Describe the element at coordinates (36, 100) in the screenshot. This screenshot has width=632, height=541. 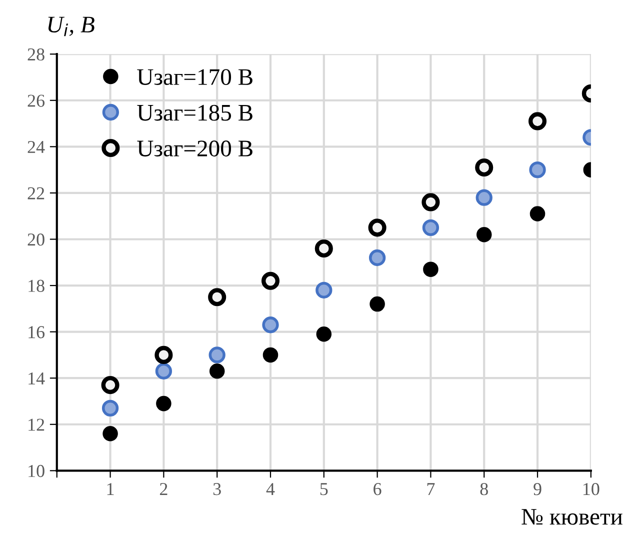
I see `y-tick-label: 26` at that location.